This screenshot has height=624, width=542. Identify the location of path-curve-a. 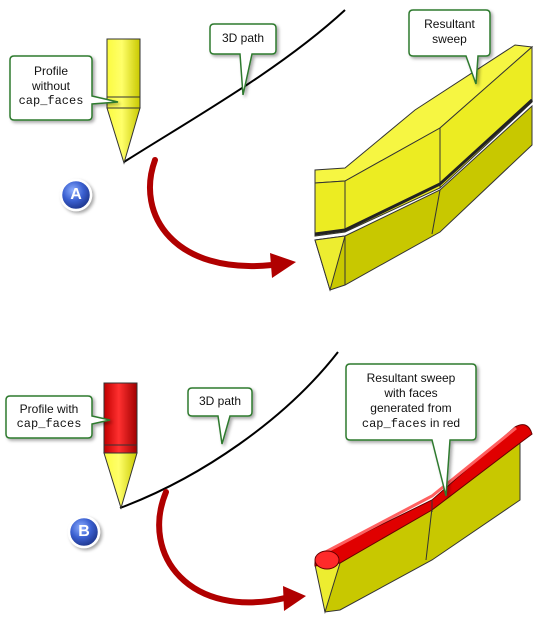
(234, 86).